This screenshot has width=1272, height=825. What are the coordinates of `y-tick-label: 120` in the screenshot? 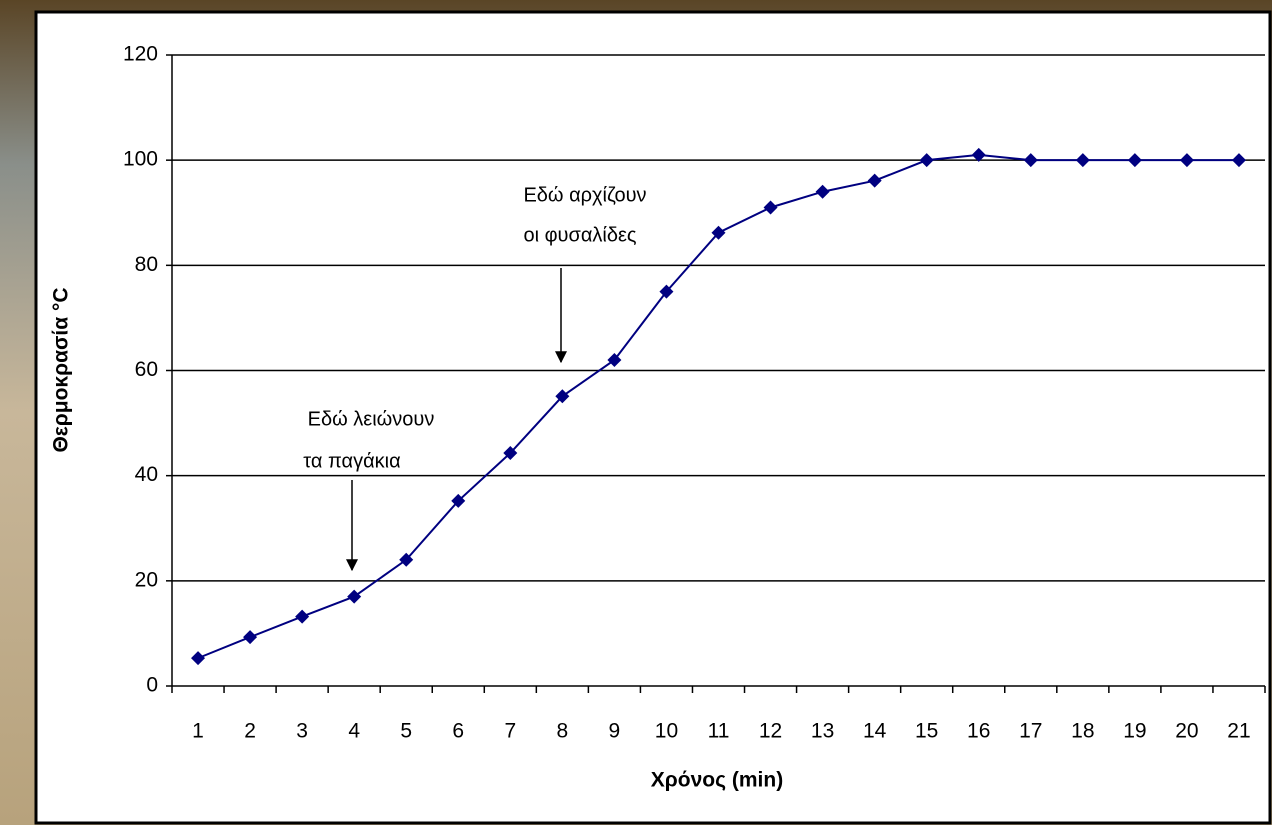 It's located at (140, 54).